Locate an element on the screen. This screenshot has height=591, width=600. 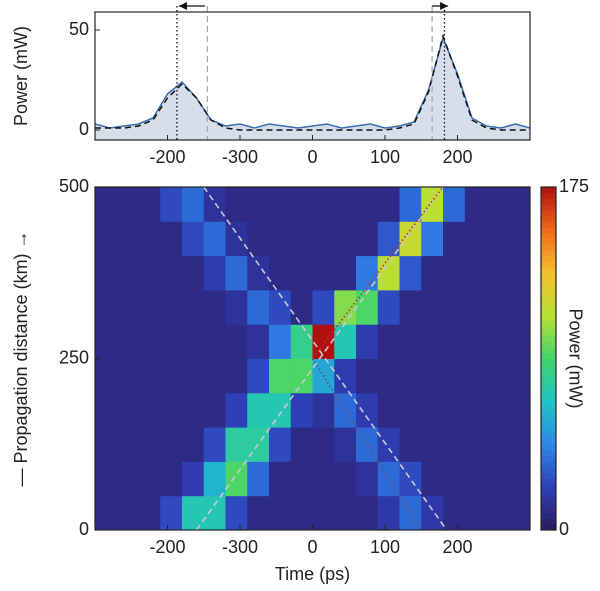
y-axis-label: Power (mW) is located at coordinates (21, 76).